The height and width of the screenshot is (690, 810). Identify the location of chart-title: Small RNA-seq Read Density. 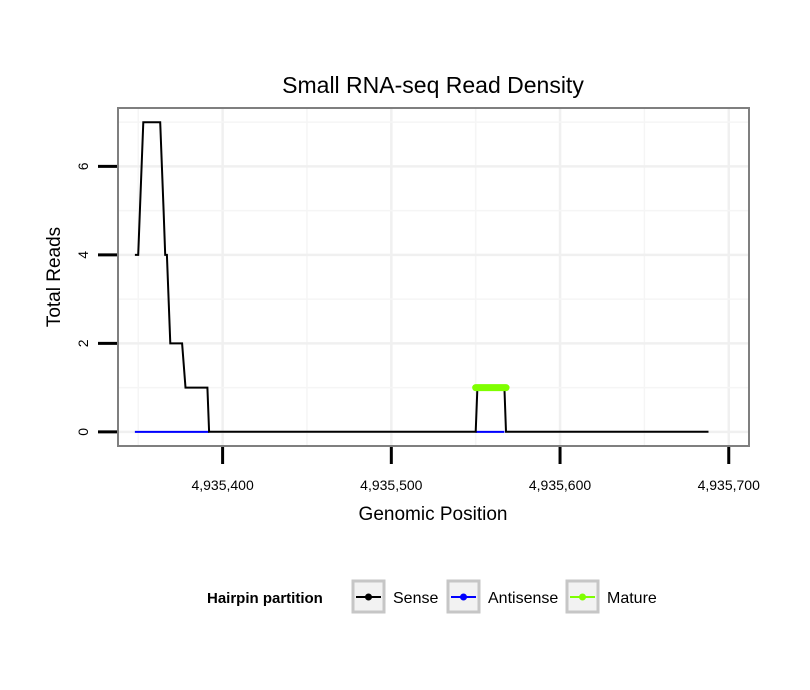
(433, 85).